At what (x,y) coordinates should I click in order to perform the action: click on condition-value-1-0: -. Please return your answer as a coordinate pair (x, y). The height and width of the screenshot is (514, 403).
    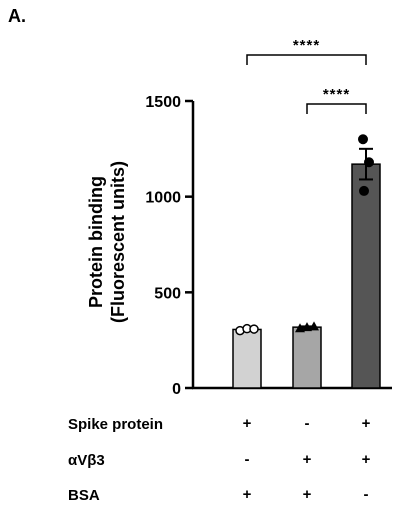
    Looking at the image, I should click on (247, 459).